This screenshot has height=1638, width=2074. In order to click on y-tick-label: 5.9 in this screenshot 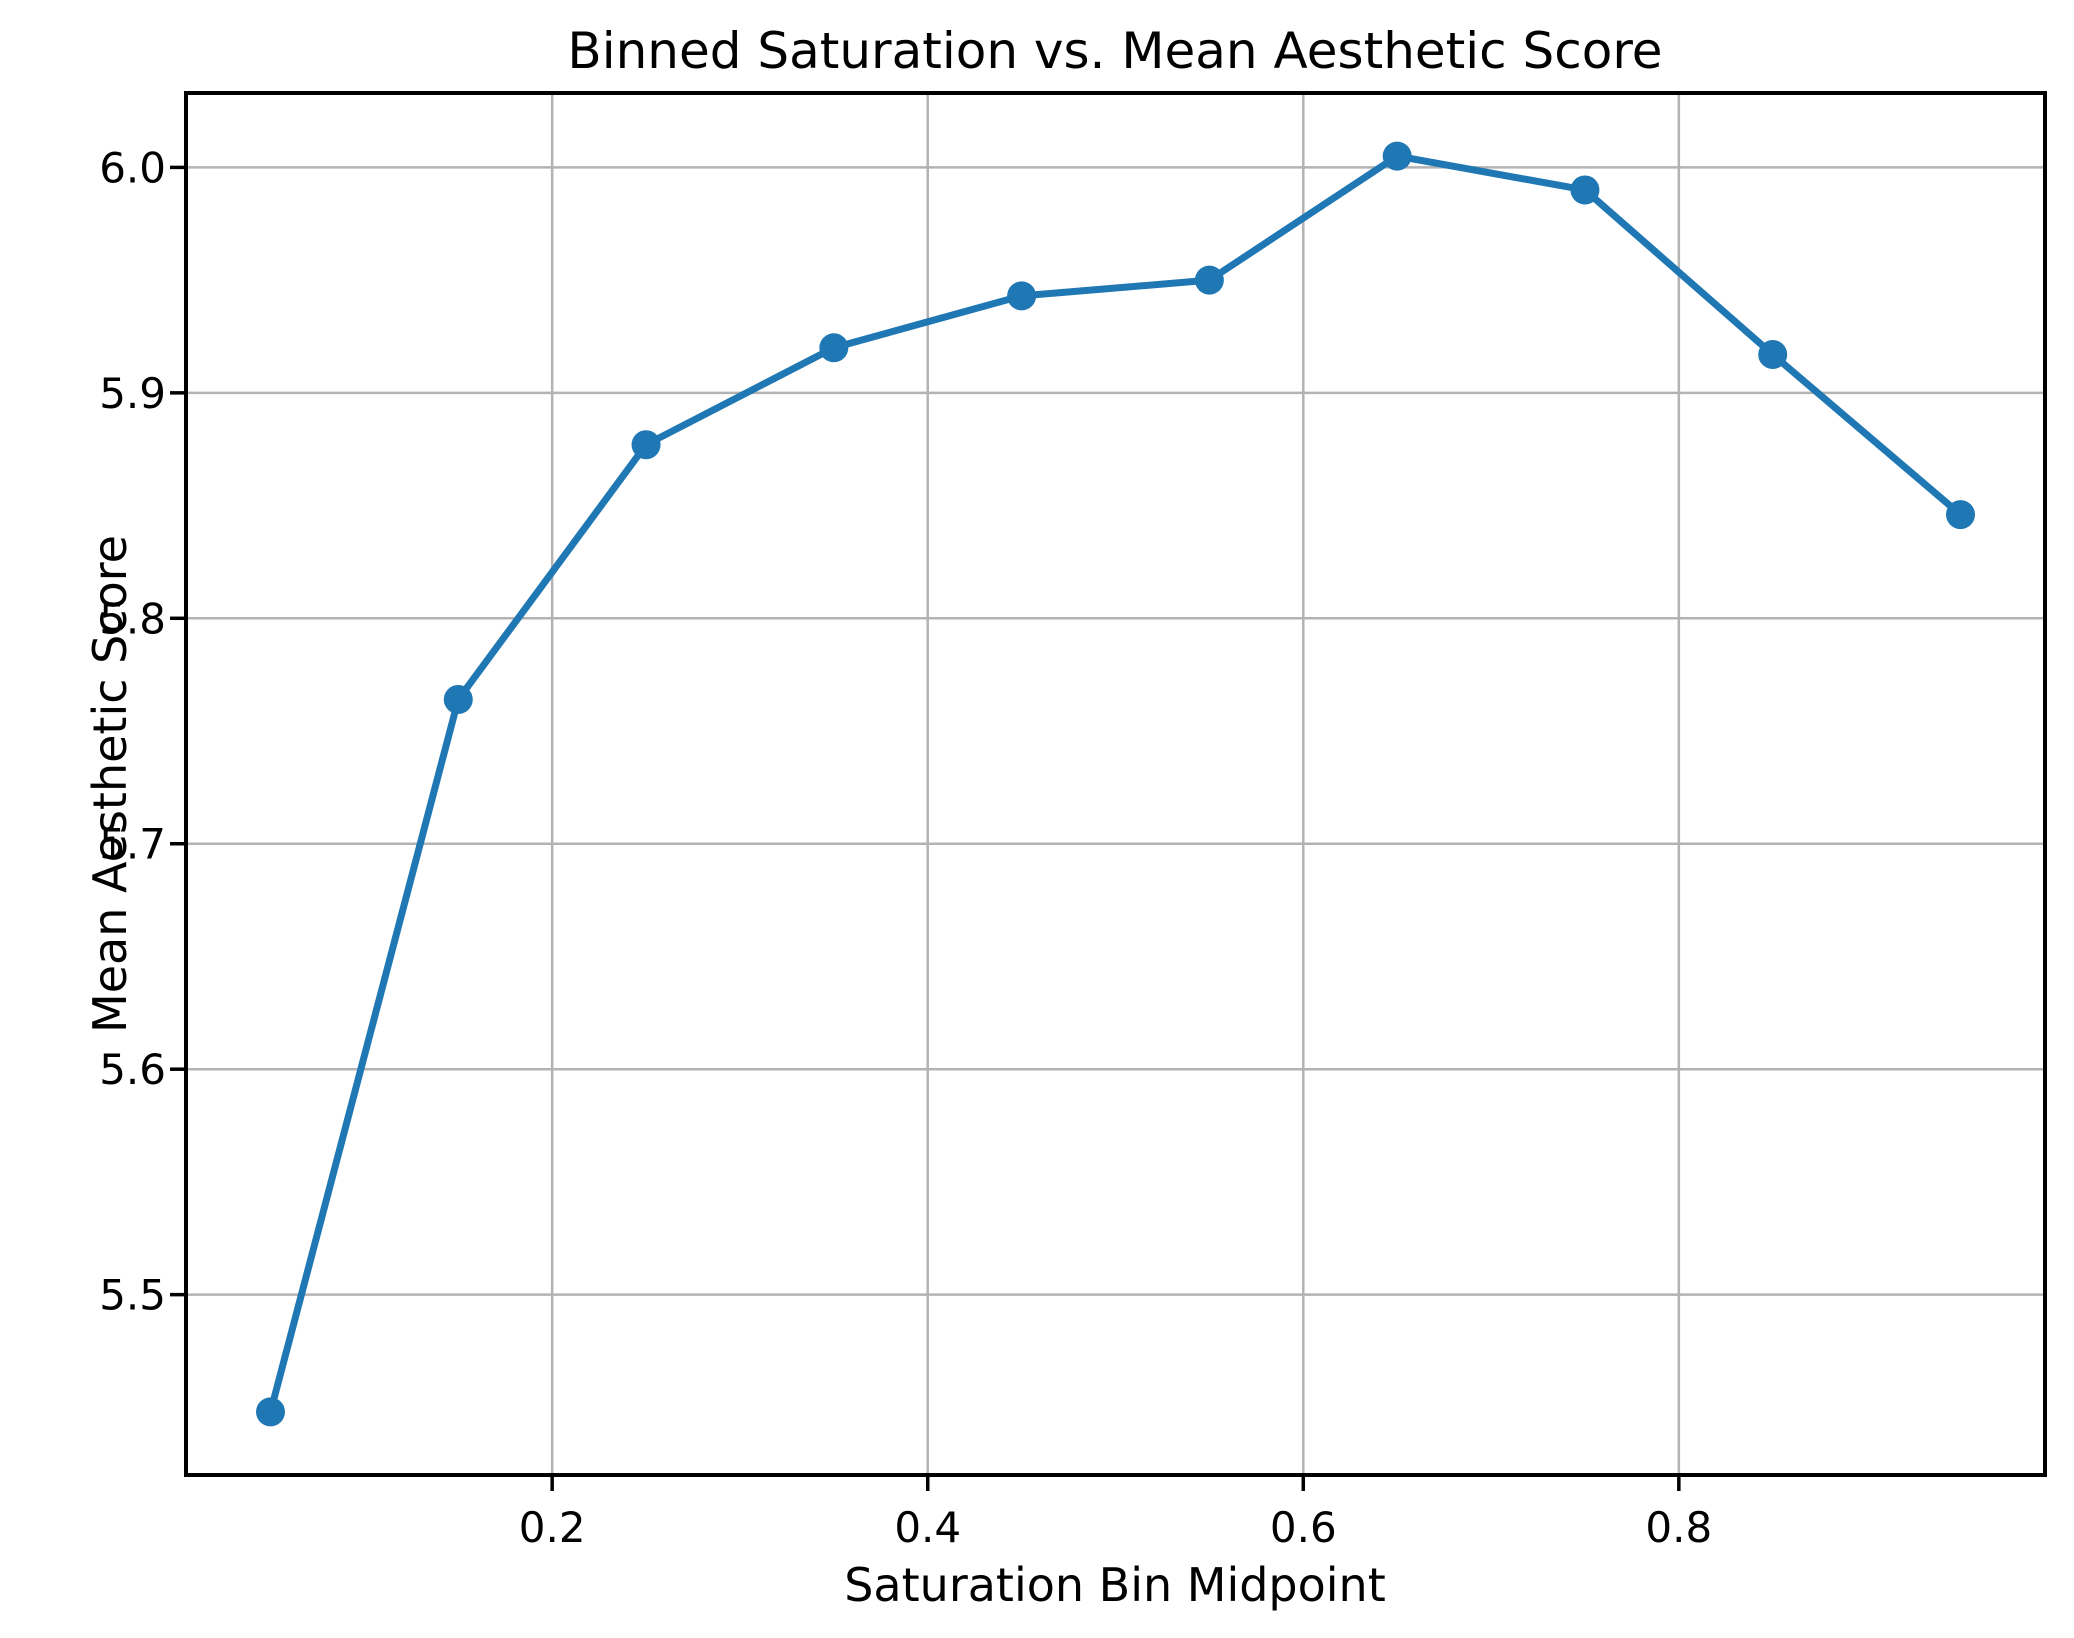, I will do `click(132, 393)`.